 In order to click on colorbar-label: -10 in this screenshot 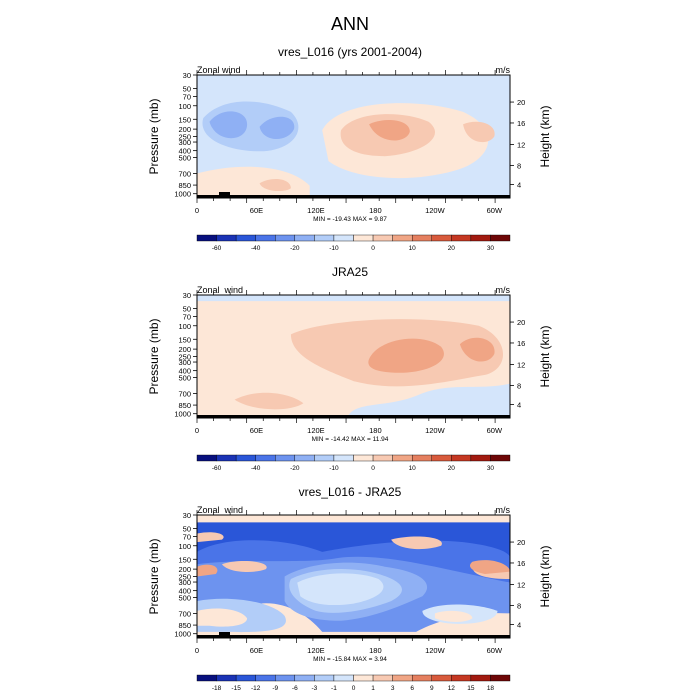, I will do `click(334, 248)`.